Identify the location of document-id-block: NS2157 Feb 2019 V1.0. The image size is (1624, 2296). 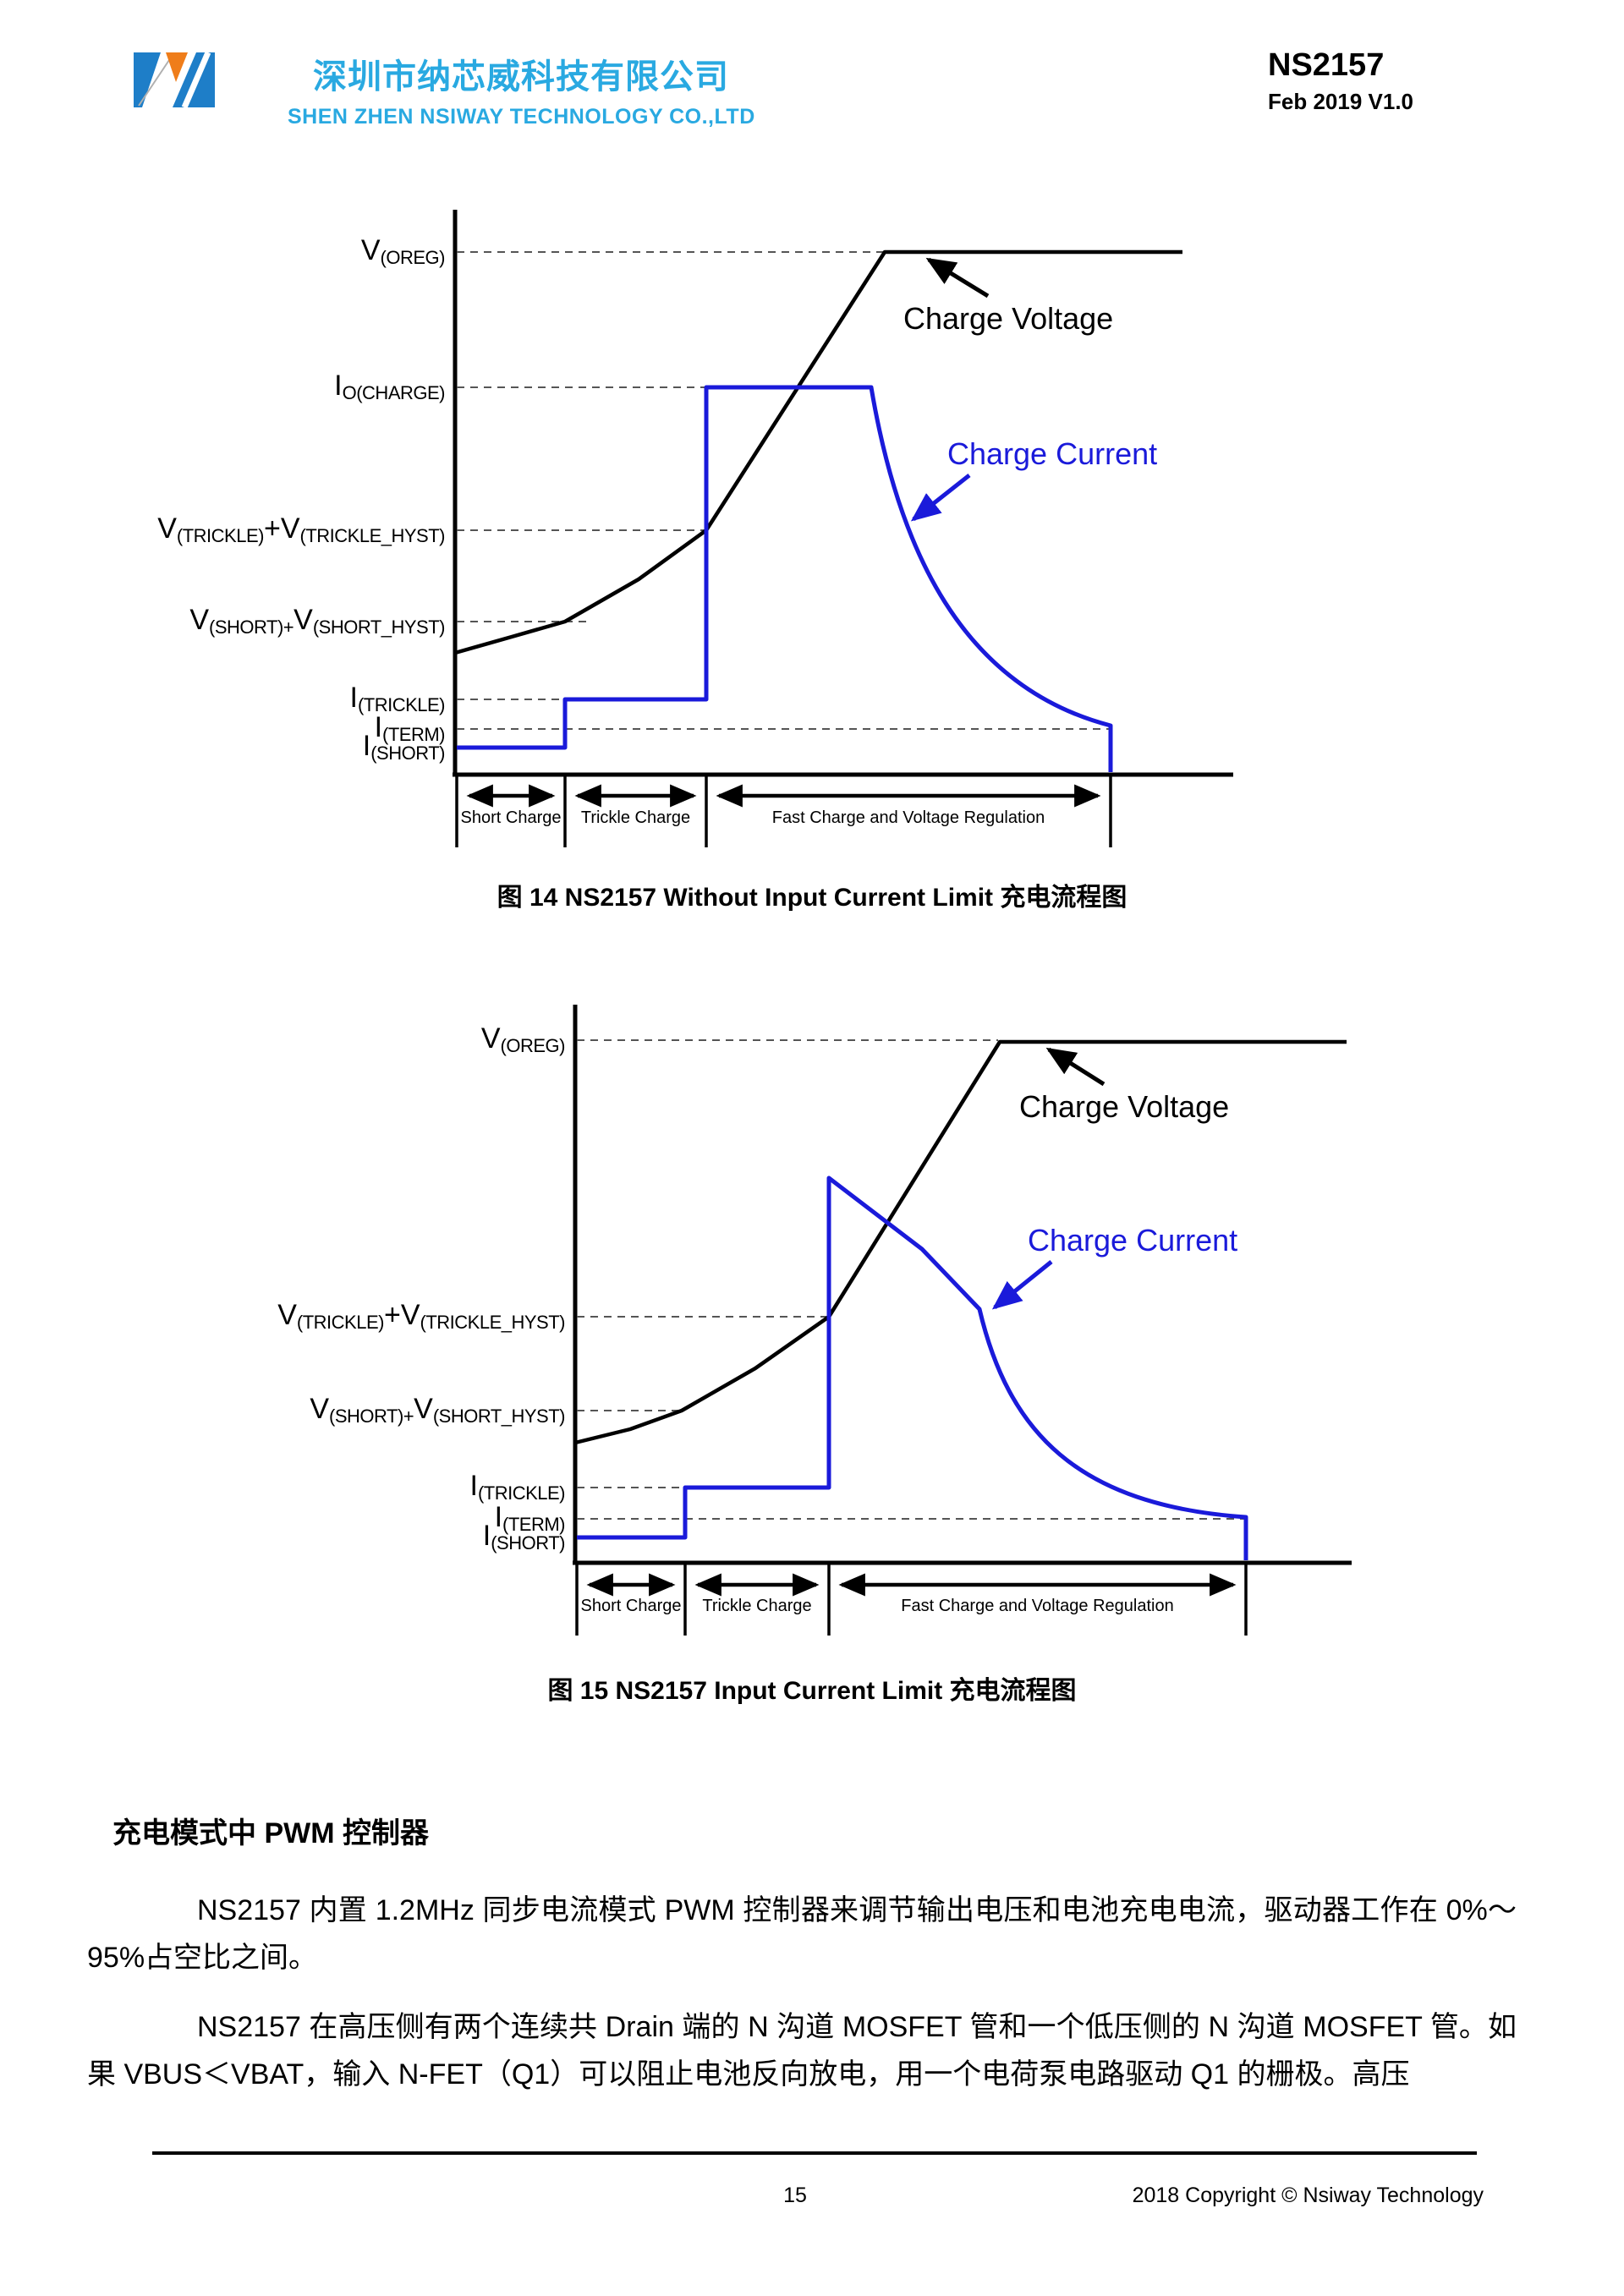
(1341, 81).